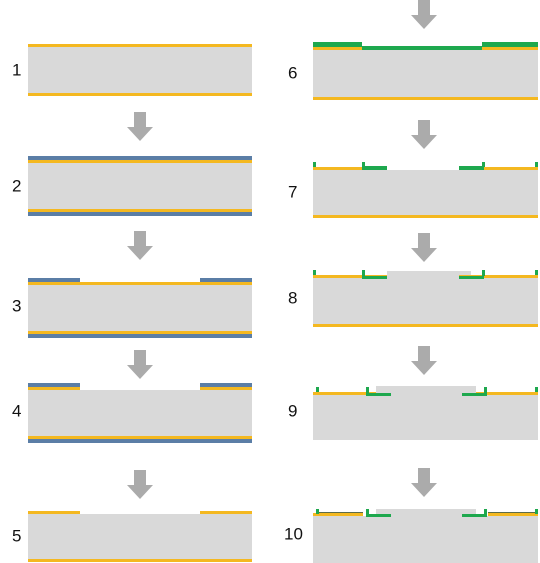  What do you see at coordinates (293, 533) in the screenshot?
I see `step-label: 10` at bounding box center [293, 533].